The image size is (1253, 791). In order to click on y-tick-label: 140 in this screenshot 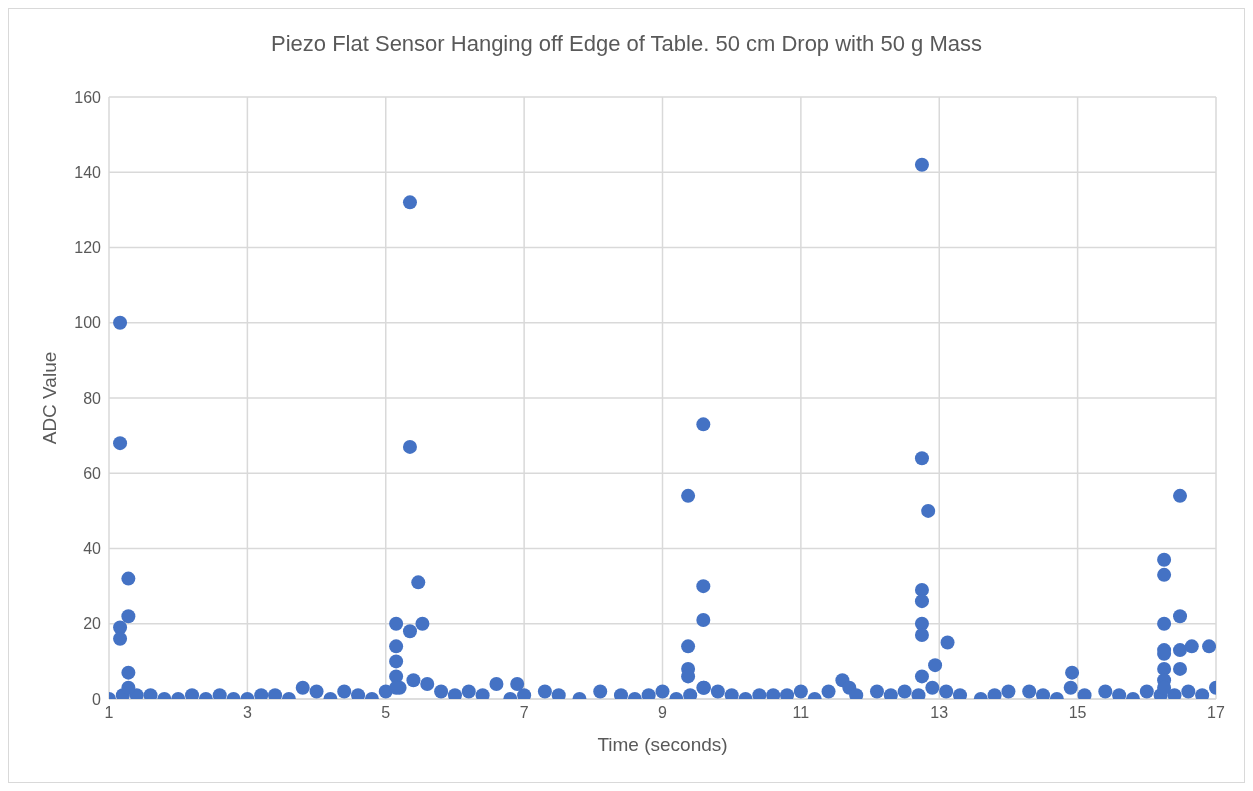, I will do `click(88, 172)`.